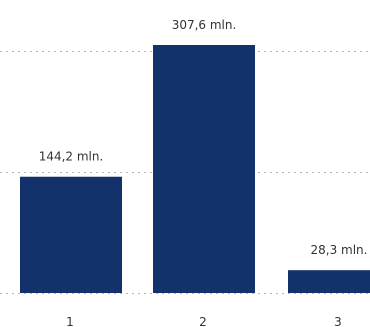  I want to click on x-axis-ticks: 1 2 3, so click(204, 321).